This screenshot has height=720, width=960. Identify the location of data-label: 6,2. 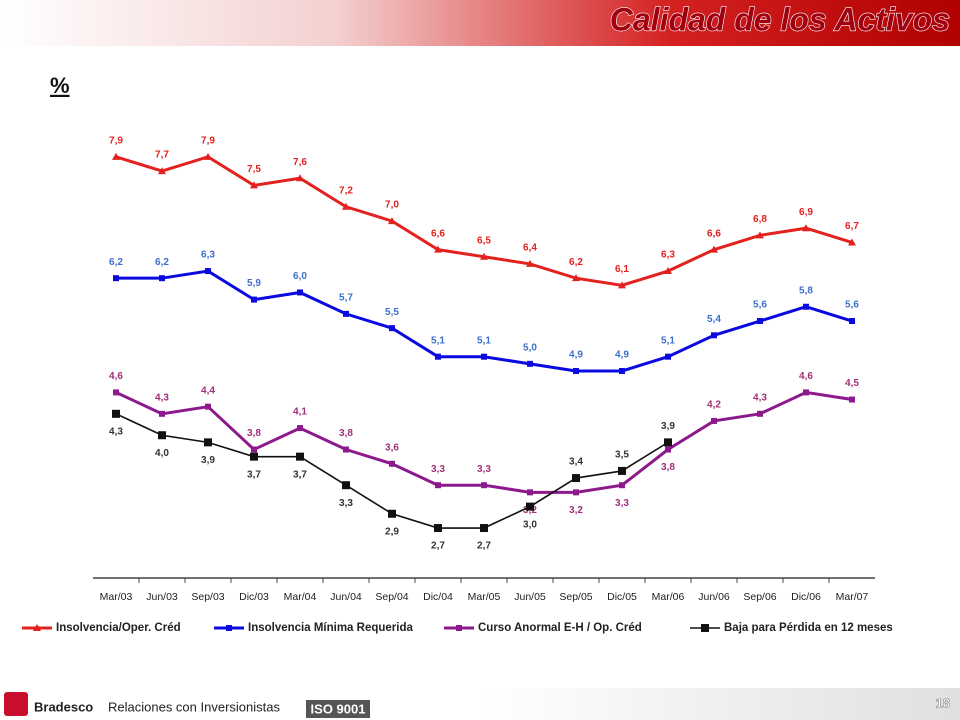
(116, 262).